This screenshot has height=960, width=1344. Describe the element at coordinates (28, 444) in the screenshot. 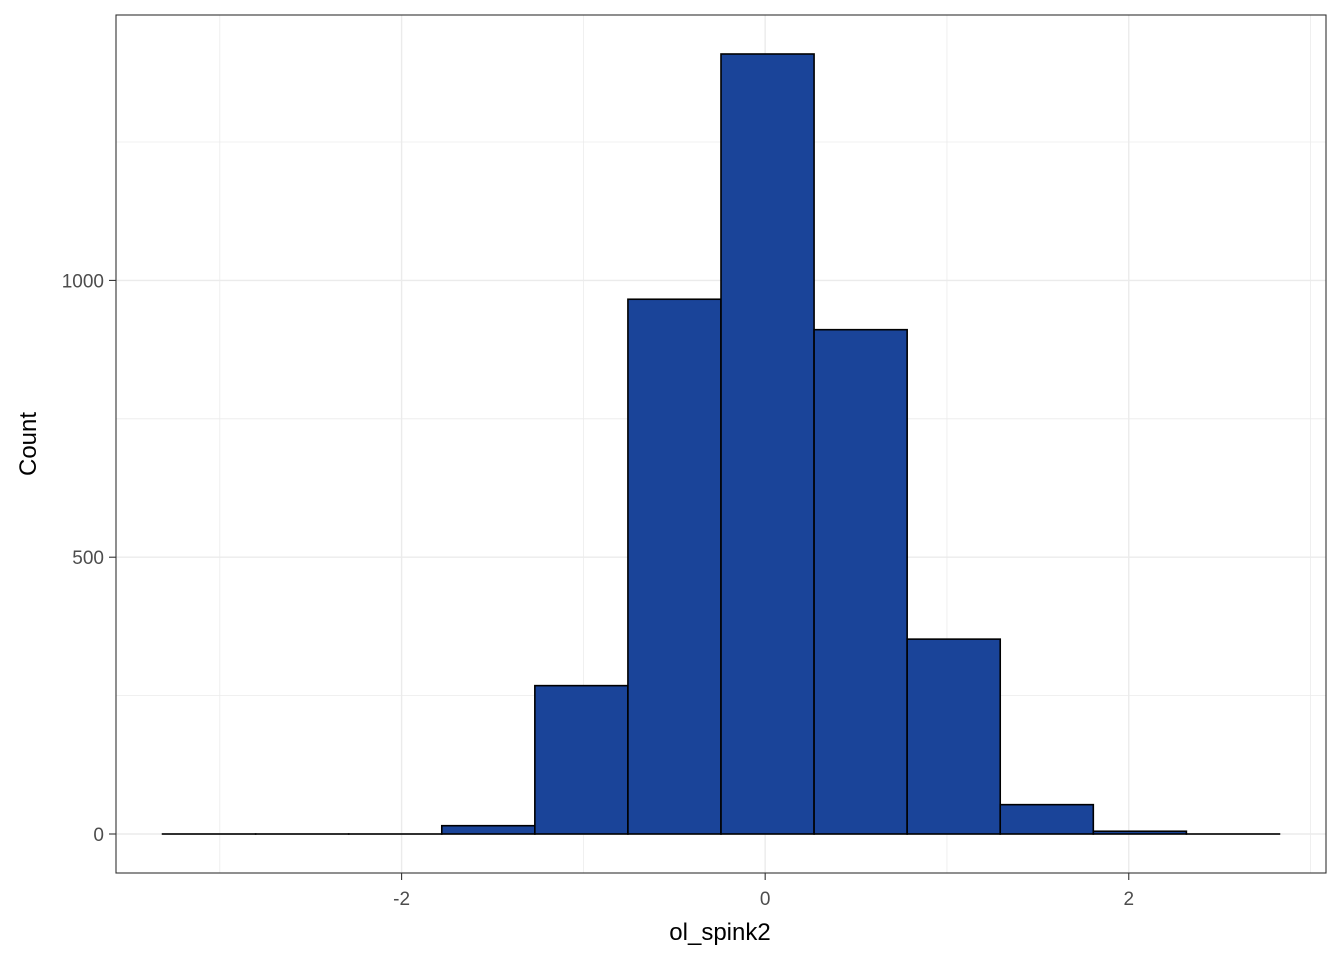

I see `y-axis-title: Count` at that location.